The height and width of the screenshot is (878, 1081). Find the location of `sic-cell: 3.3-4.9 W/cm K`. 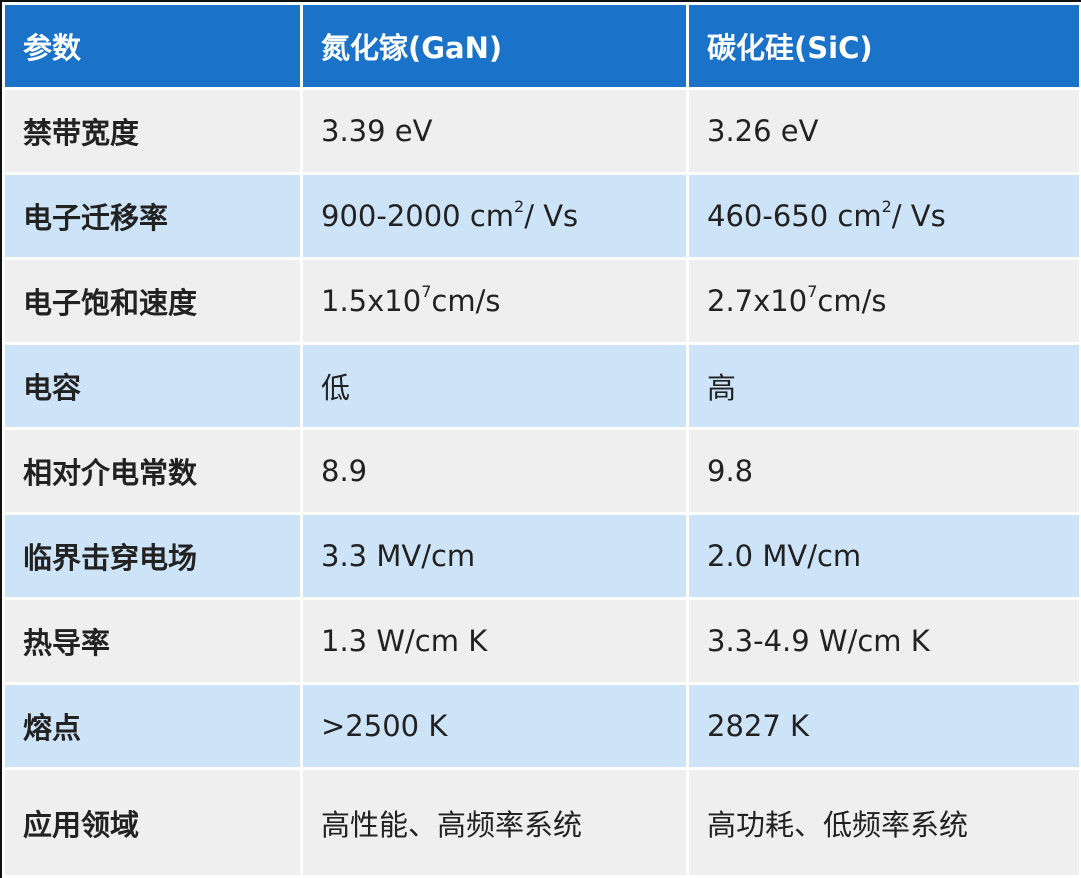

sic-cell: 3.3-4.9 W/cm K is located at coordinates (883, 641).